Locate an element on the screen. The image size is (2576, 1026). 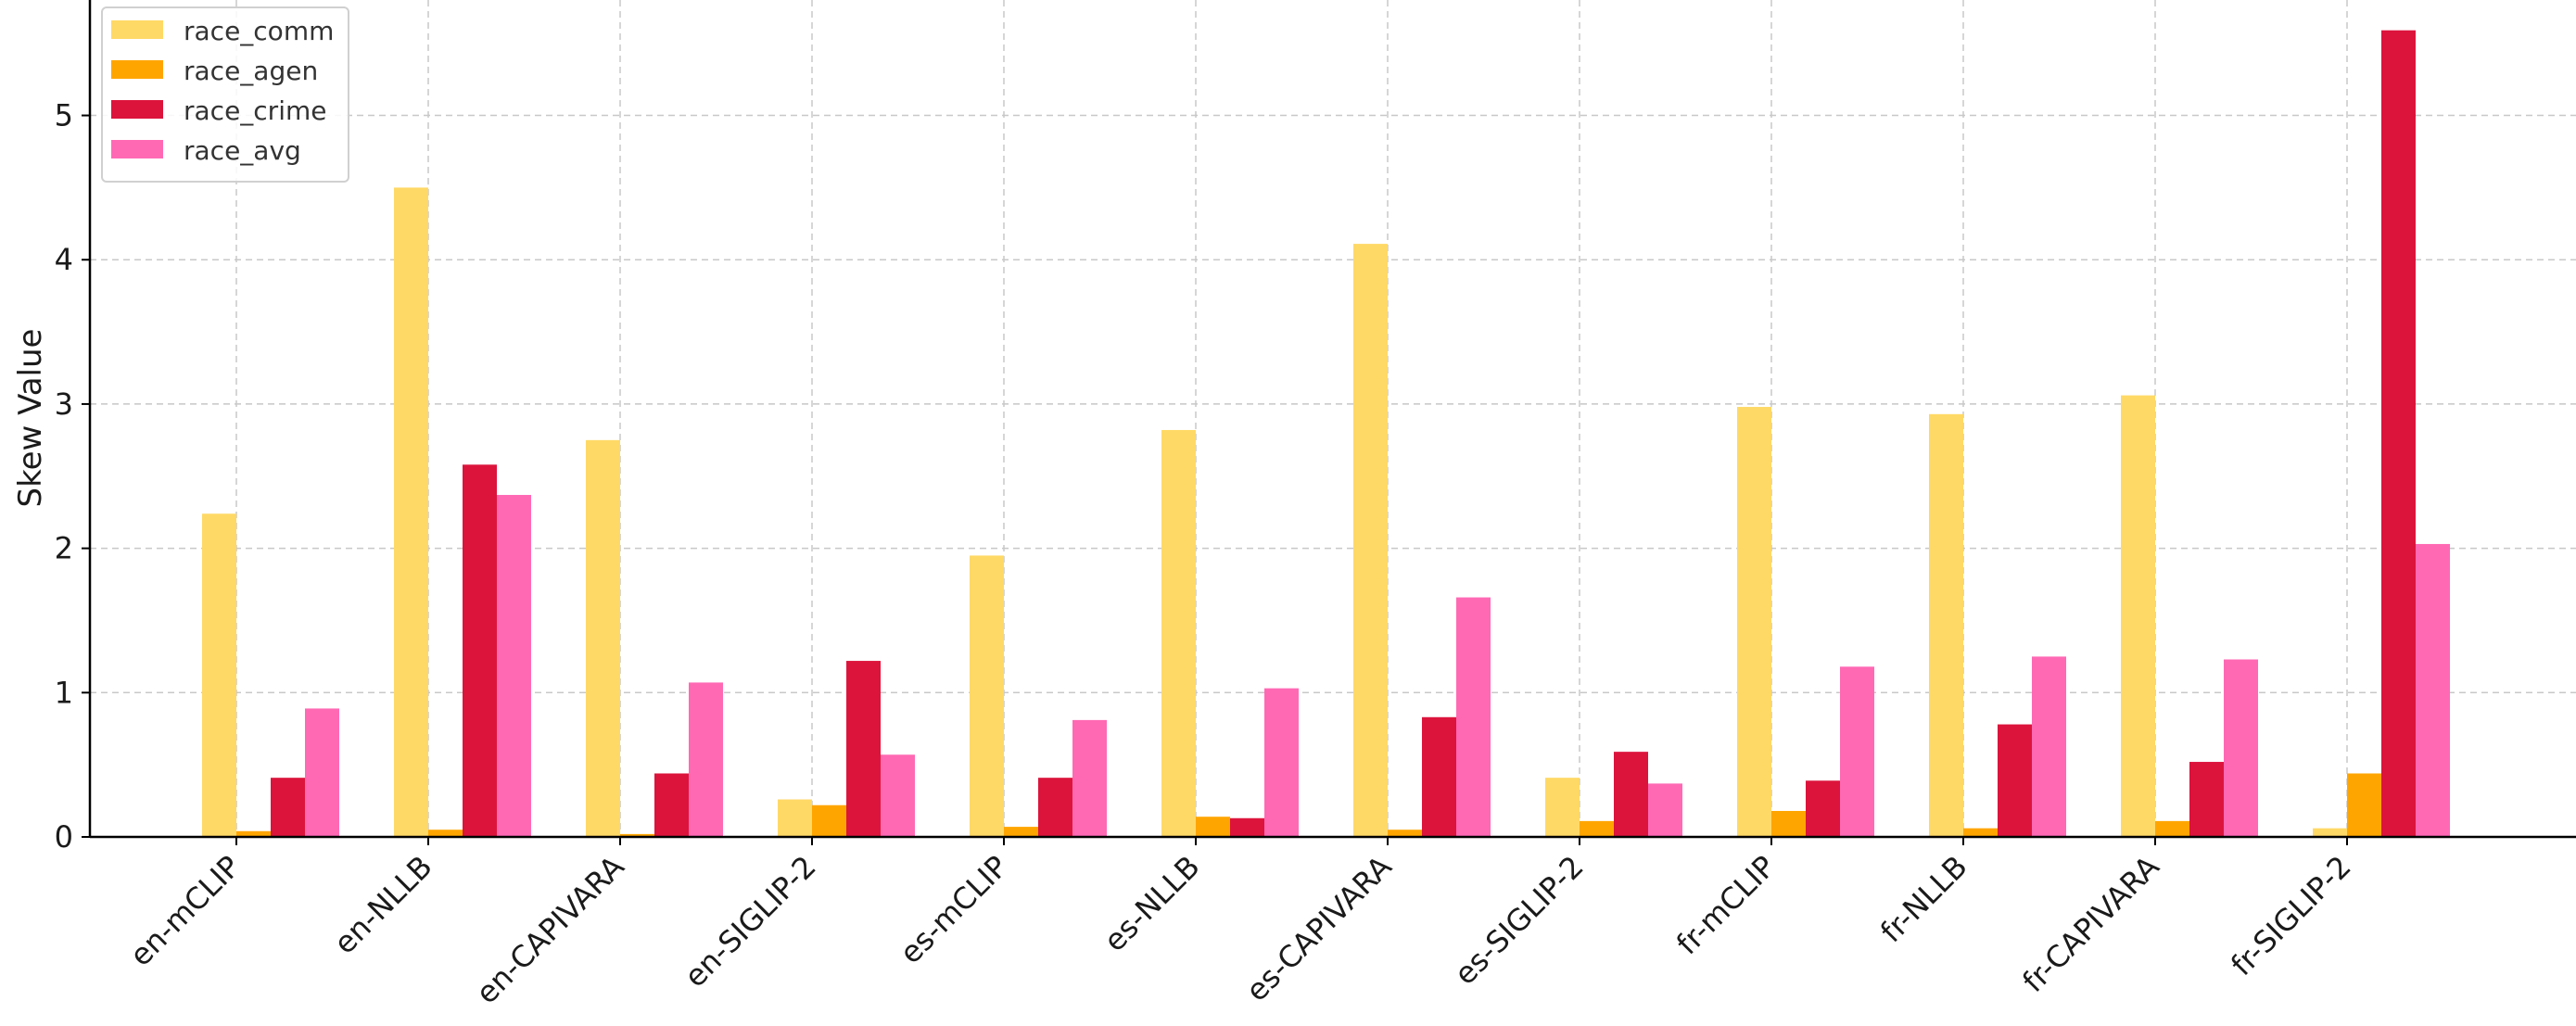
bar-race_agen-es-NLLB is located at coordinates (1213, 827).